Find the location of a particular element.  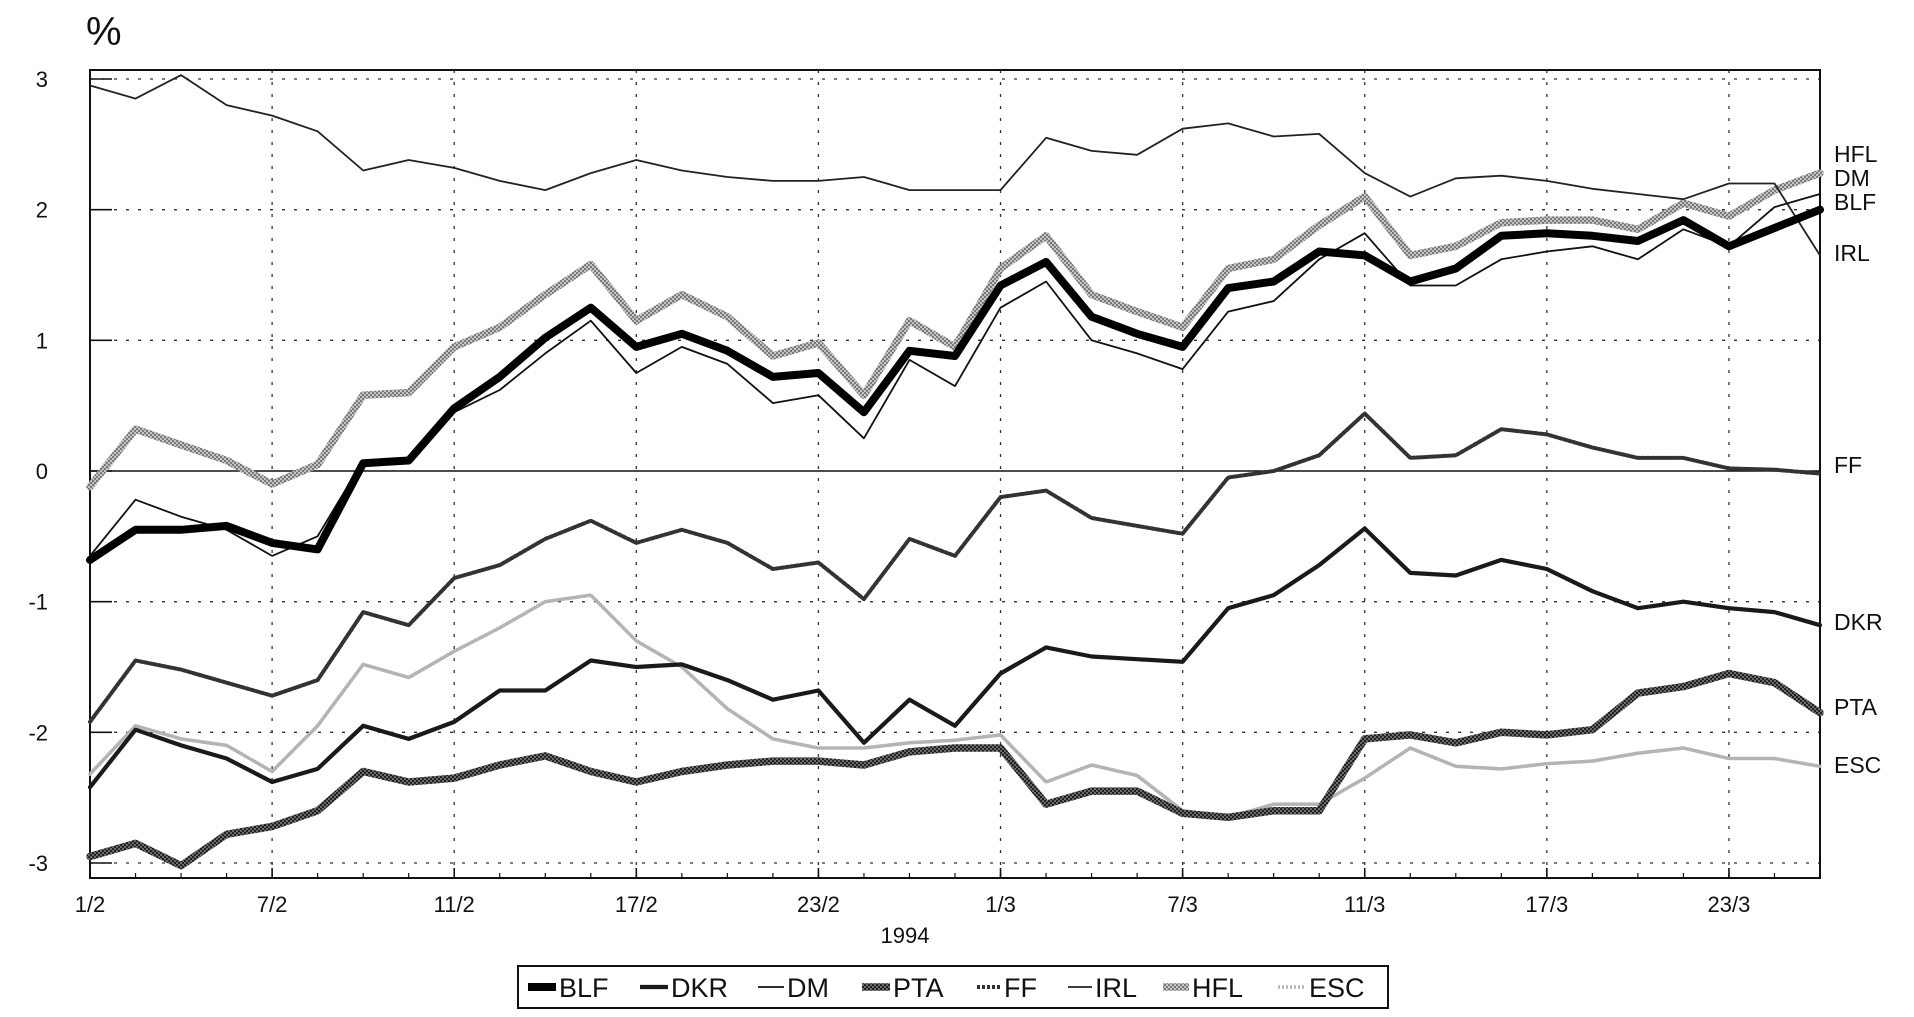

x-tick-label: 11/3 is located at coordinates (1364, 904).